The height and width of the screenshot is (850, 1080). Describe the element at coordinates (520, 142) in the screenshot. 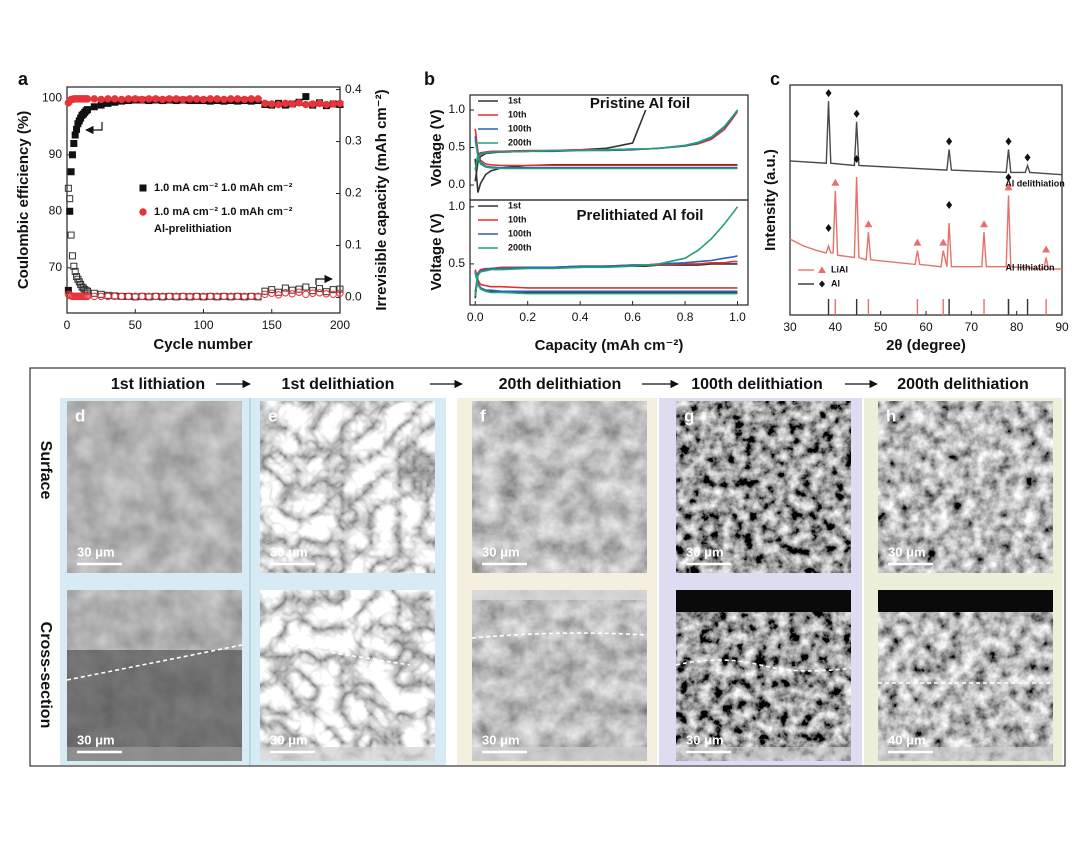

I see `legend-label: 200th` at that location.